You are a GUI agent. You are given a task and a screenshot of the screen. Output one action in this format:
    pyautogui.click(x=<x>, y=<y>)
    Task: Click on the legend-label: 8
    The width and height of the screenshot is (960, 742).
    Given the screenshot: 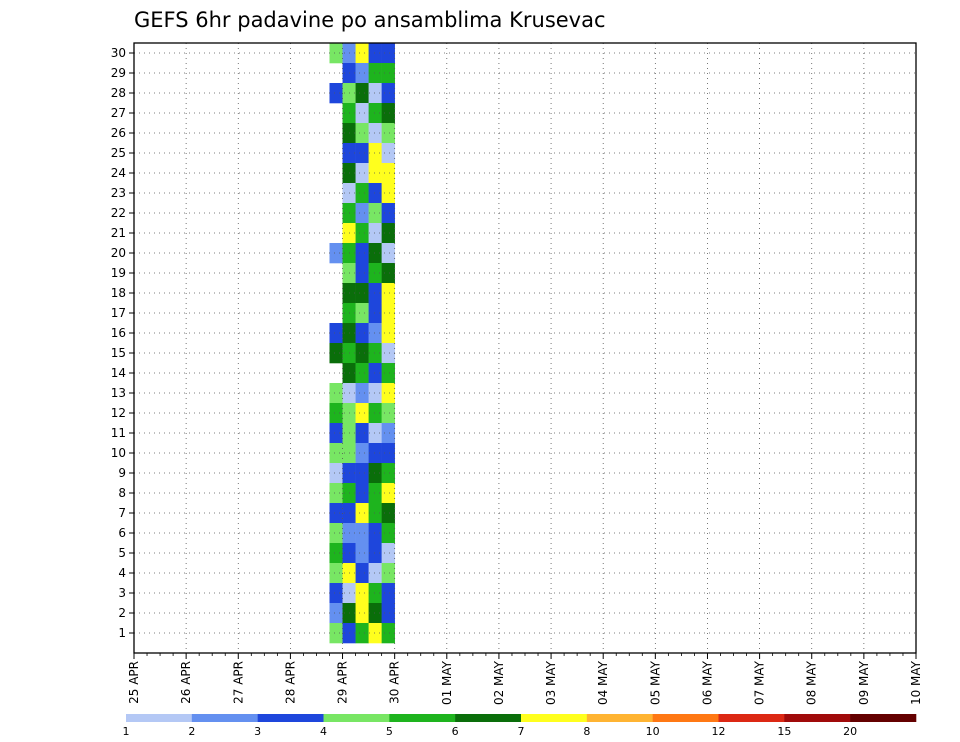 What is the action you would take?
    pyautogui.click(x=586, y=731)
    